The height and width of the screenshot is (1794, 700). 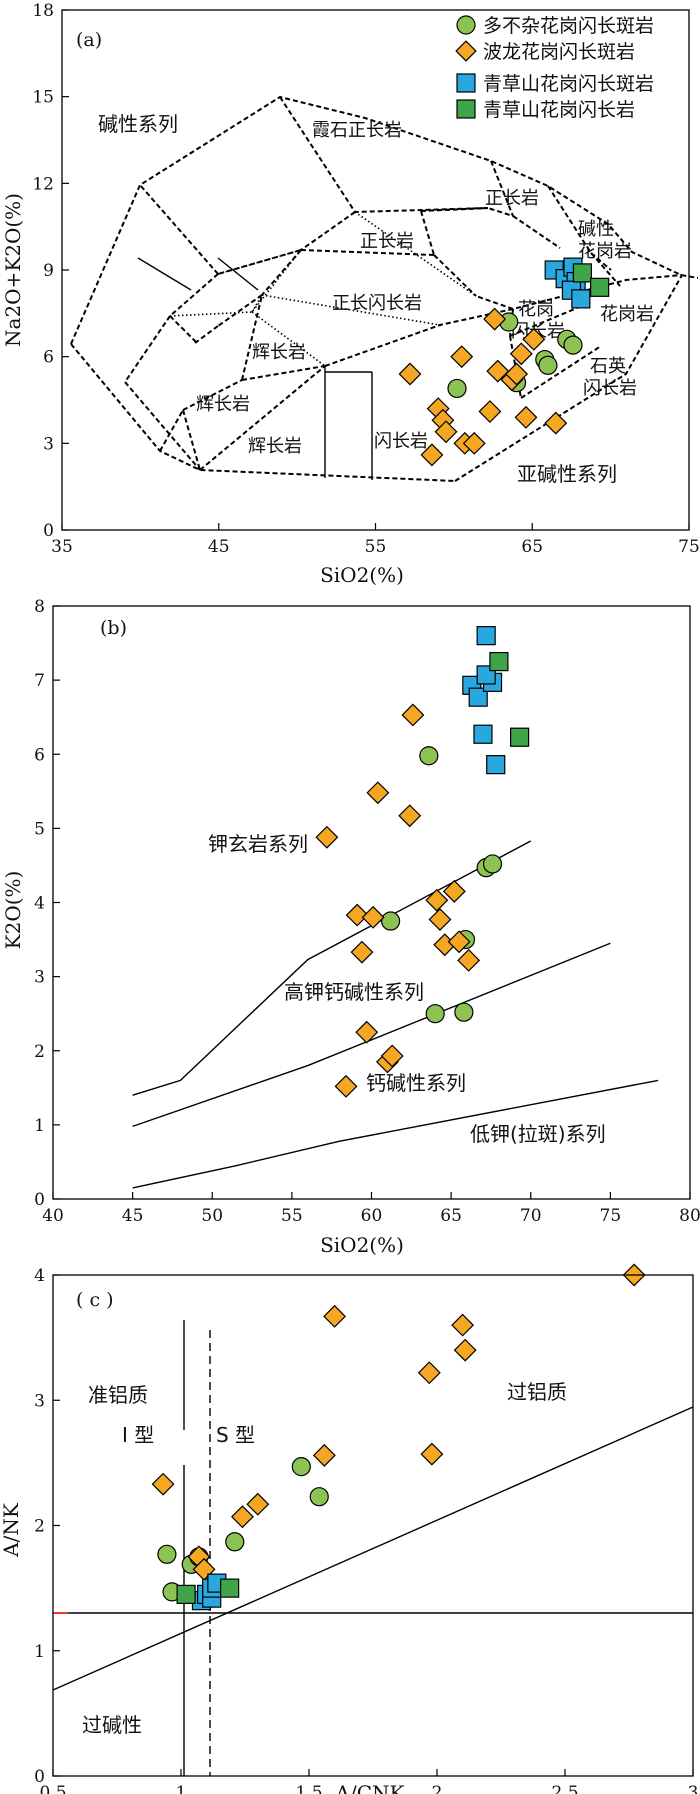 What do you see at coordinates (354, 992) in the screenshot?
I see `field-label: 高钾钙碱性系列` at bounding box center [354, 992].